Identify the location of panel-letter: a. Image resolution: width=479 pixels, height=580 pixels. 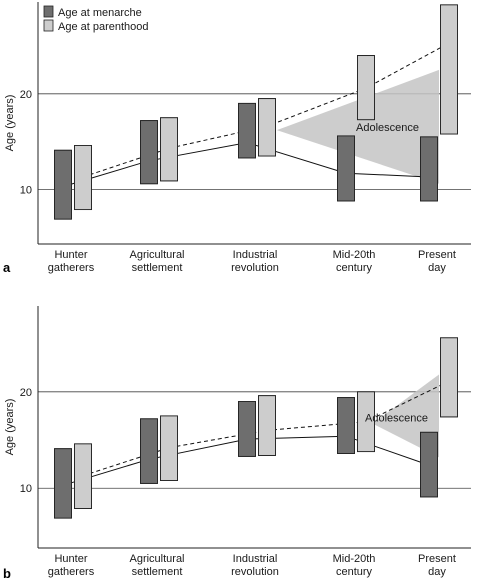
(7, 267).